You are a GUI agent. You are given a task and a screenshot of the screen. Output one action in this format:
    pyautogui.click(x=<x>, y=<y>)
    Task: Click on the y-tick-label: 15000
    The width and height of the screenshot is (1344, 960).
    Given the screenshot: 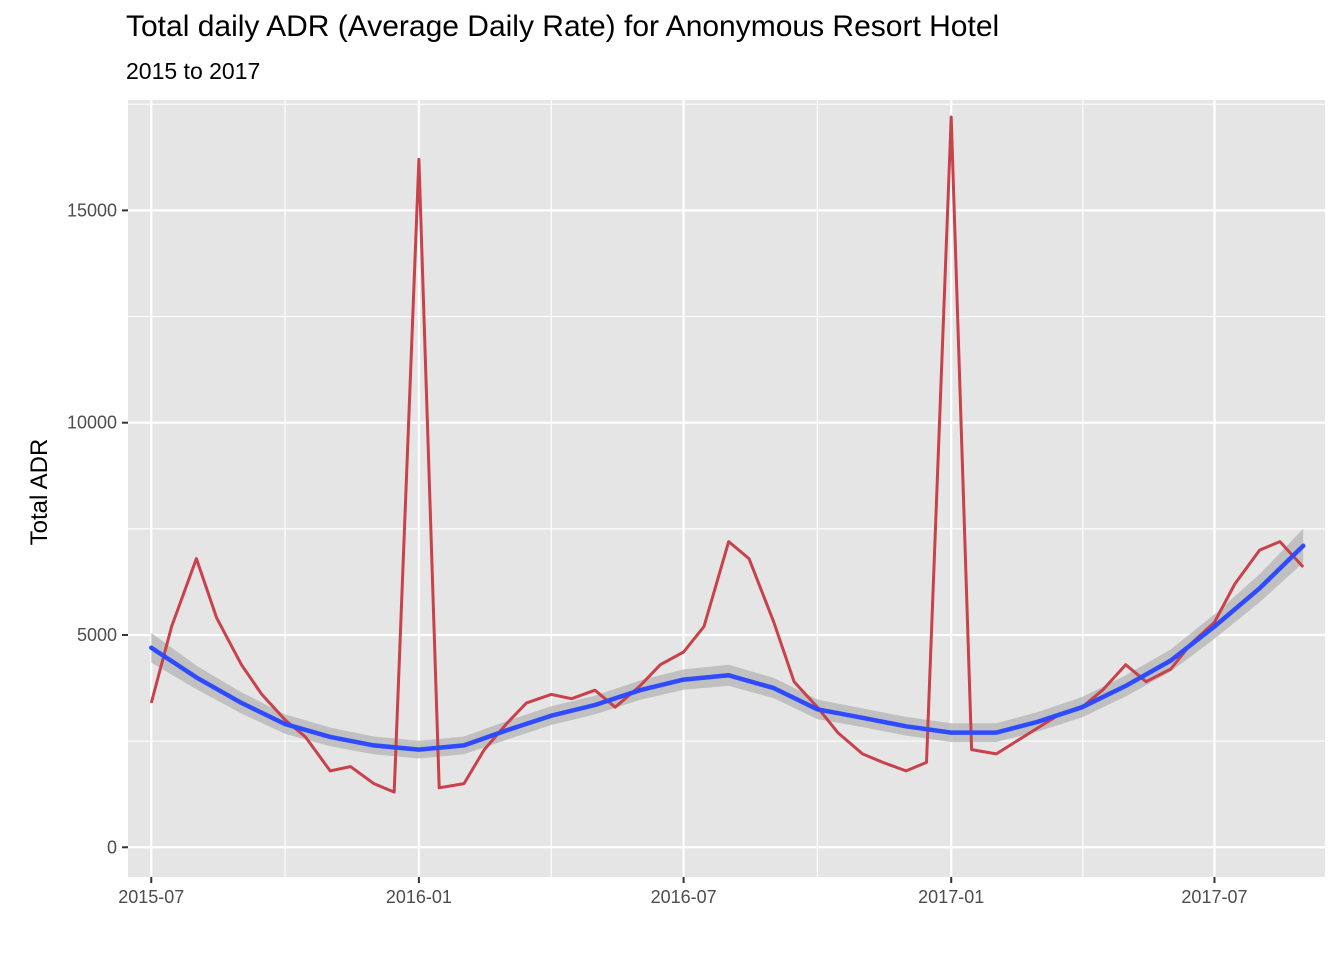 What is the action you would take?
    pyautogui.click(x=92, y=210)
    